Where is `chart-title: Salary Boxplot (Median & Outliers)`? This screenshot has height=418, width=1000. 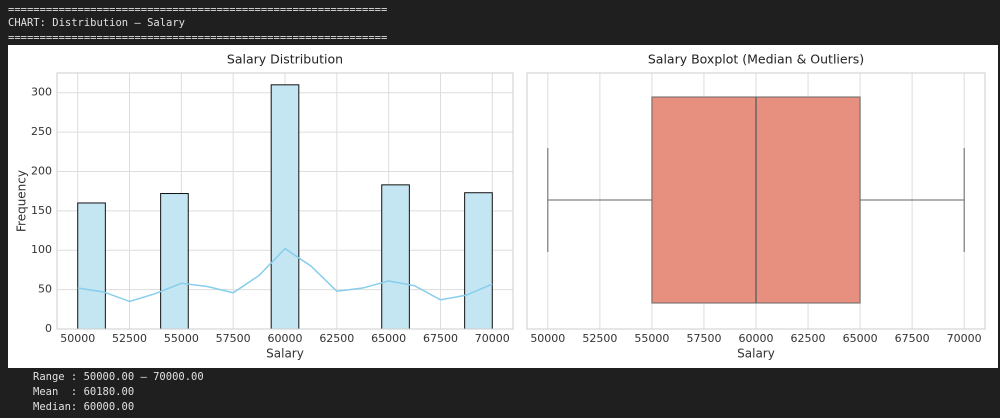 chart-title: Salary Boxplot (Median & Outliers) is located at coordinates (756, 59).